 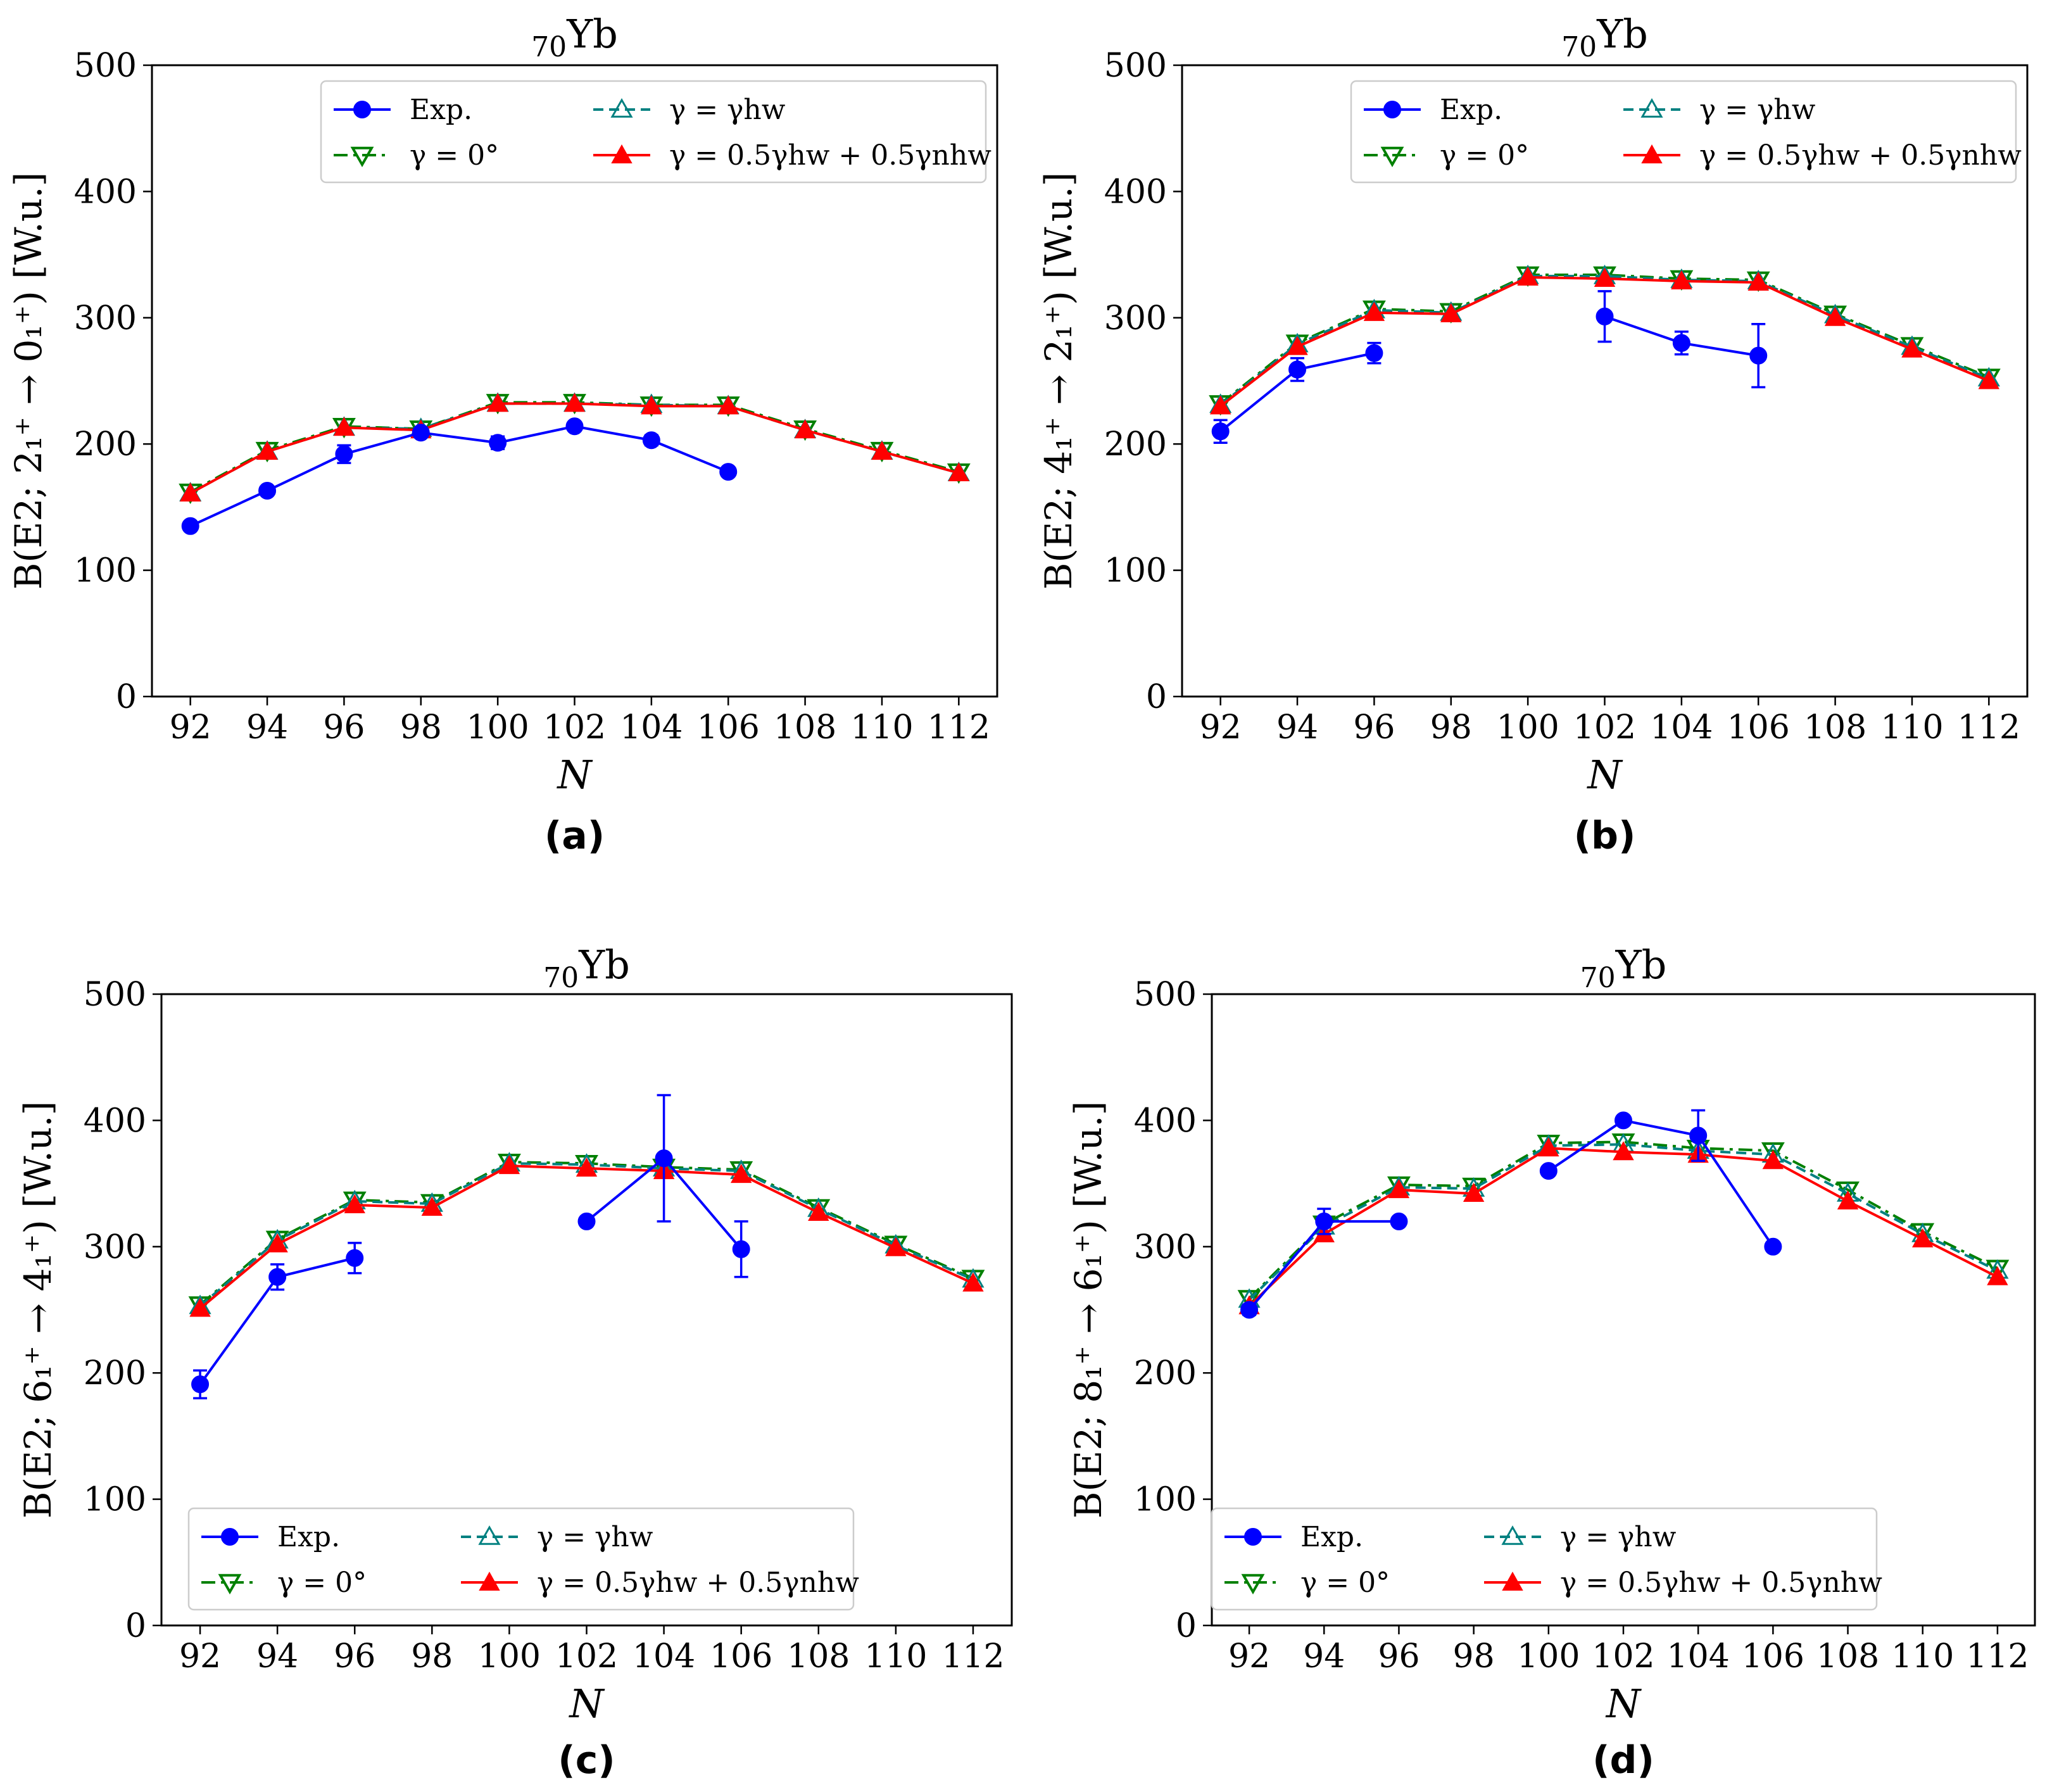 What do you see at coordinates (421, 728) in the screenshot?
I see `x-tick-label: 98` at bounding box center [421, 728].